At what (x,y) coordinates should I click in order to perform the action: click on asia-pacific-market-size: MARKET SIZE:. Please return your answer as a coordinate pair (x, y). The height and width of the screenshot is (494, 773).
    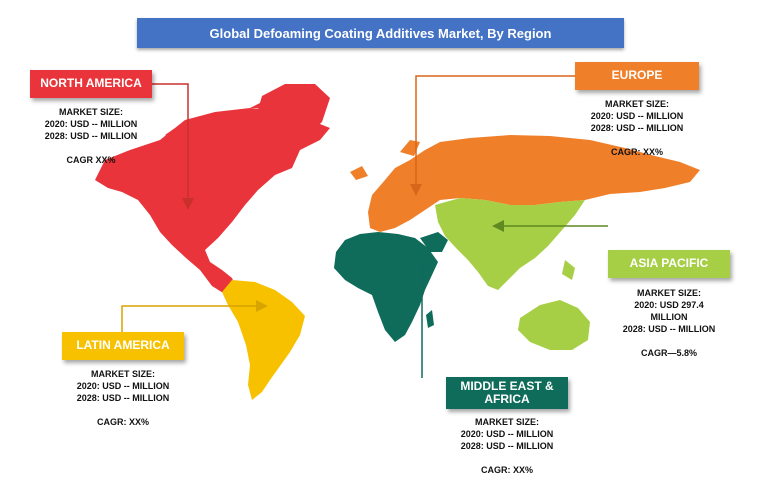
    Looking at the image, I should click on (669, 293).